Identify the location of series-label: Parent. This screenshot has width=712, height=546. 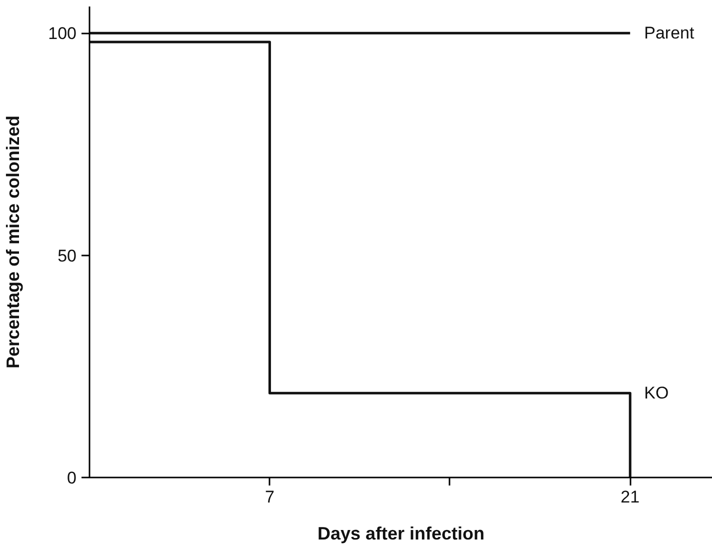
(669, 33).